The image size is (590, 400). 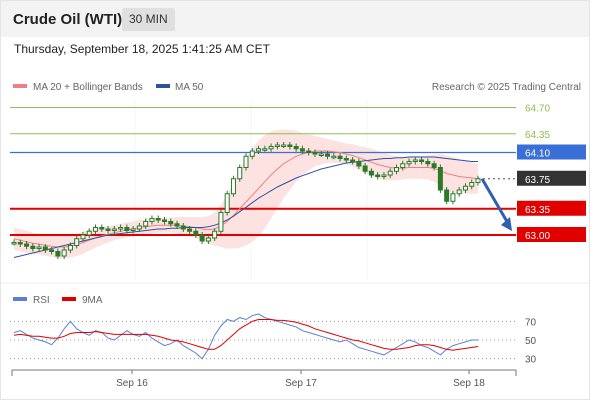 I want to click on ma50-legend-swatch, so click(x=163, y=86).